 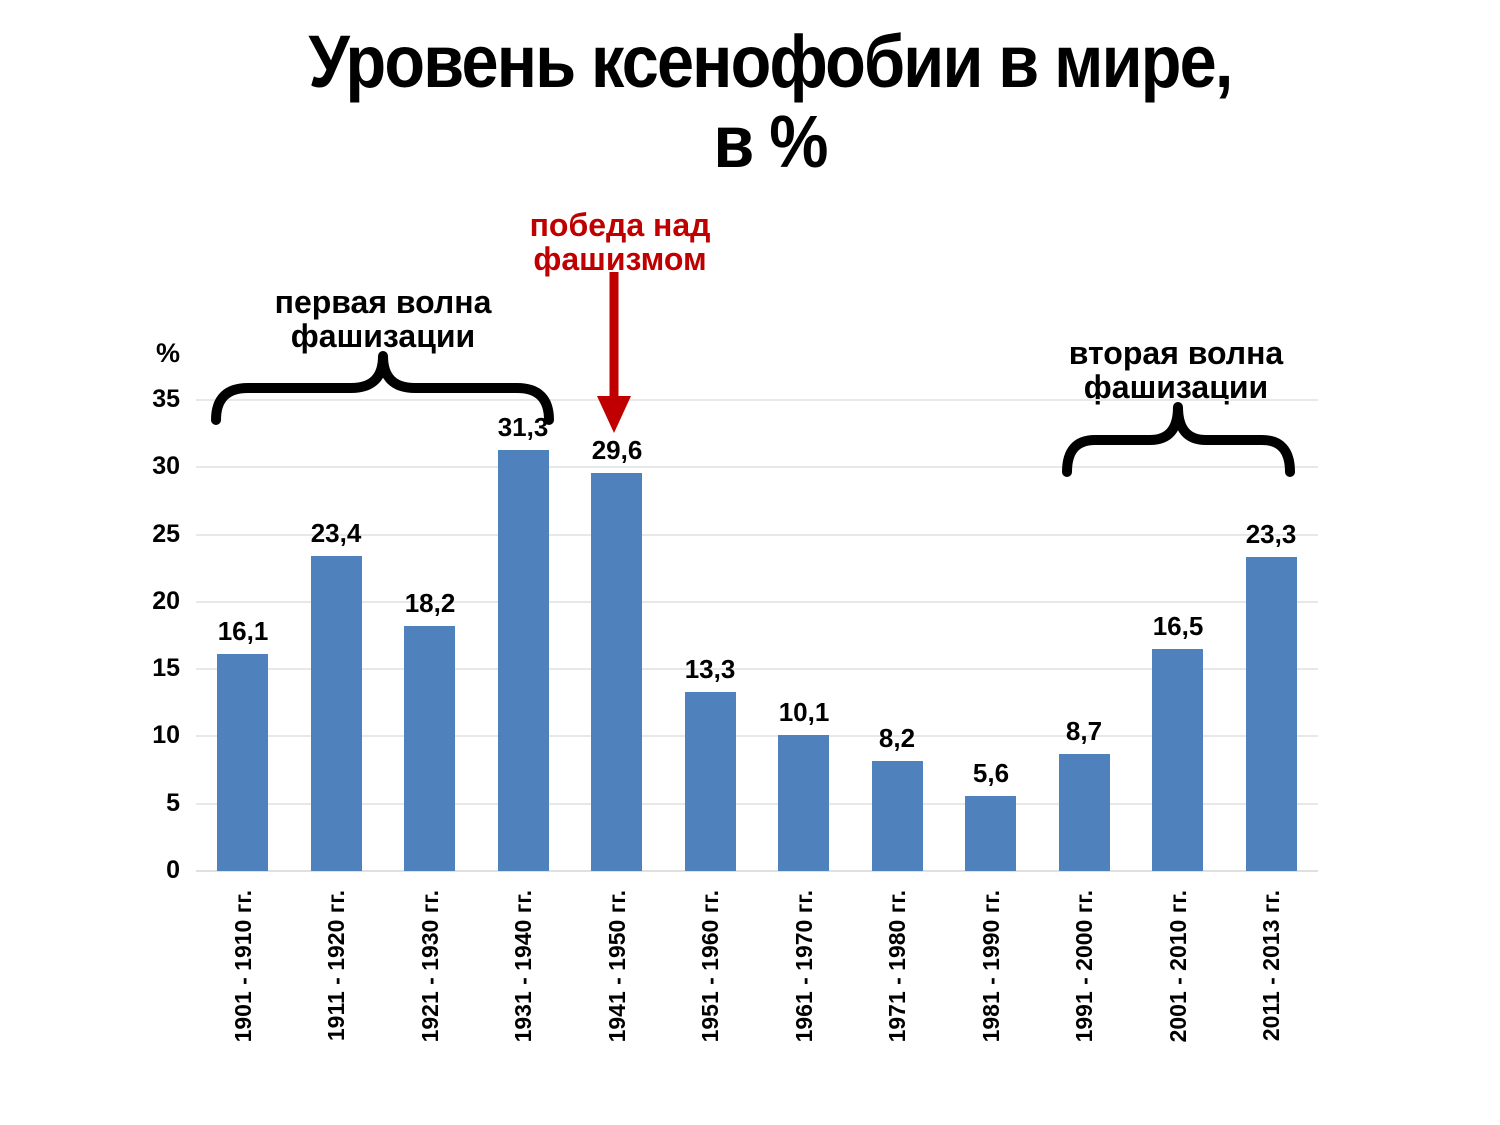 I want to click on x-axis-label: 1921 - 1930 гг., so click(x=430, y=966).